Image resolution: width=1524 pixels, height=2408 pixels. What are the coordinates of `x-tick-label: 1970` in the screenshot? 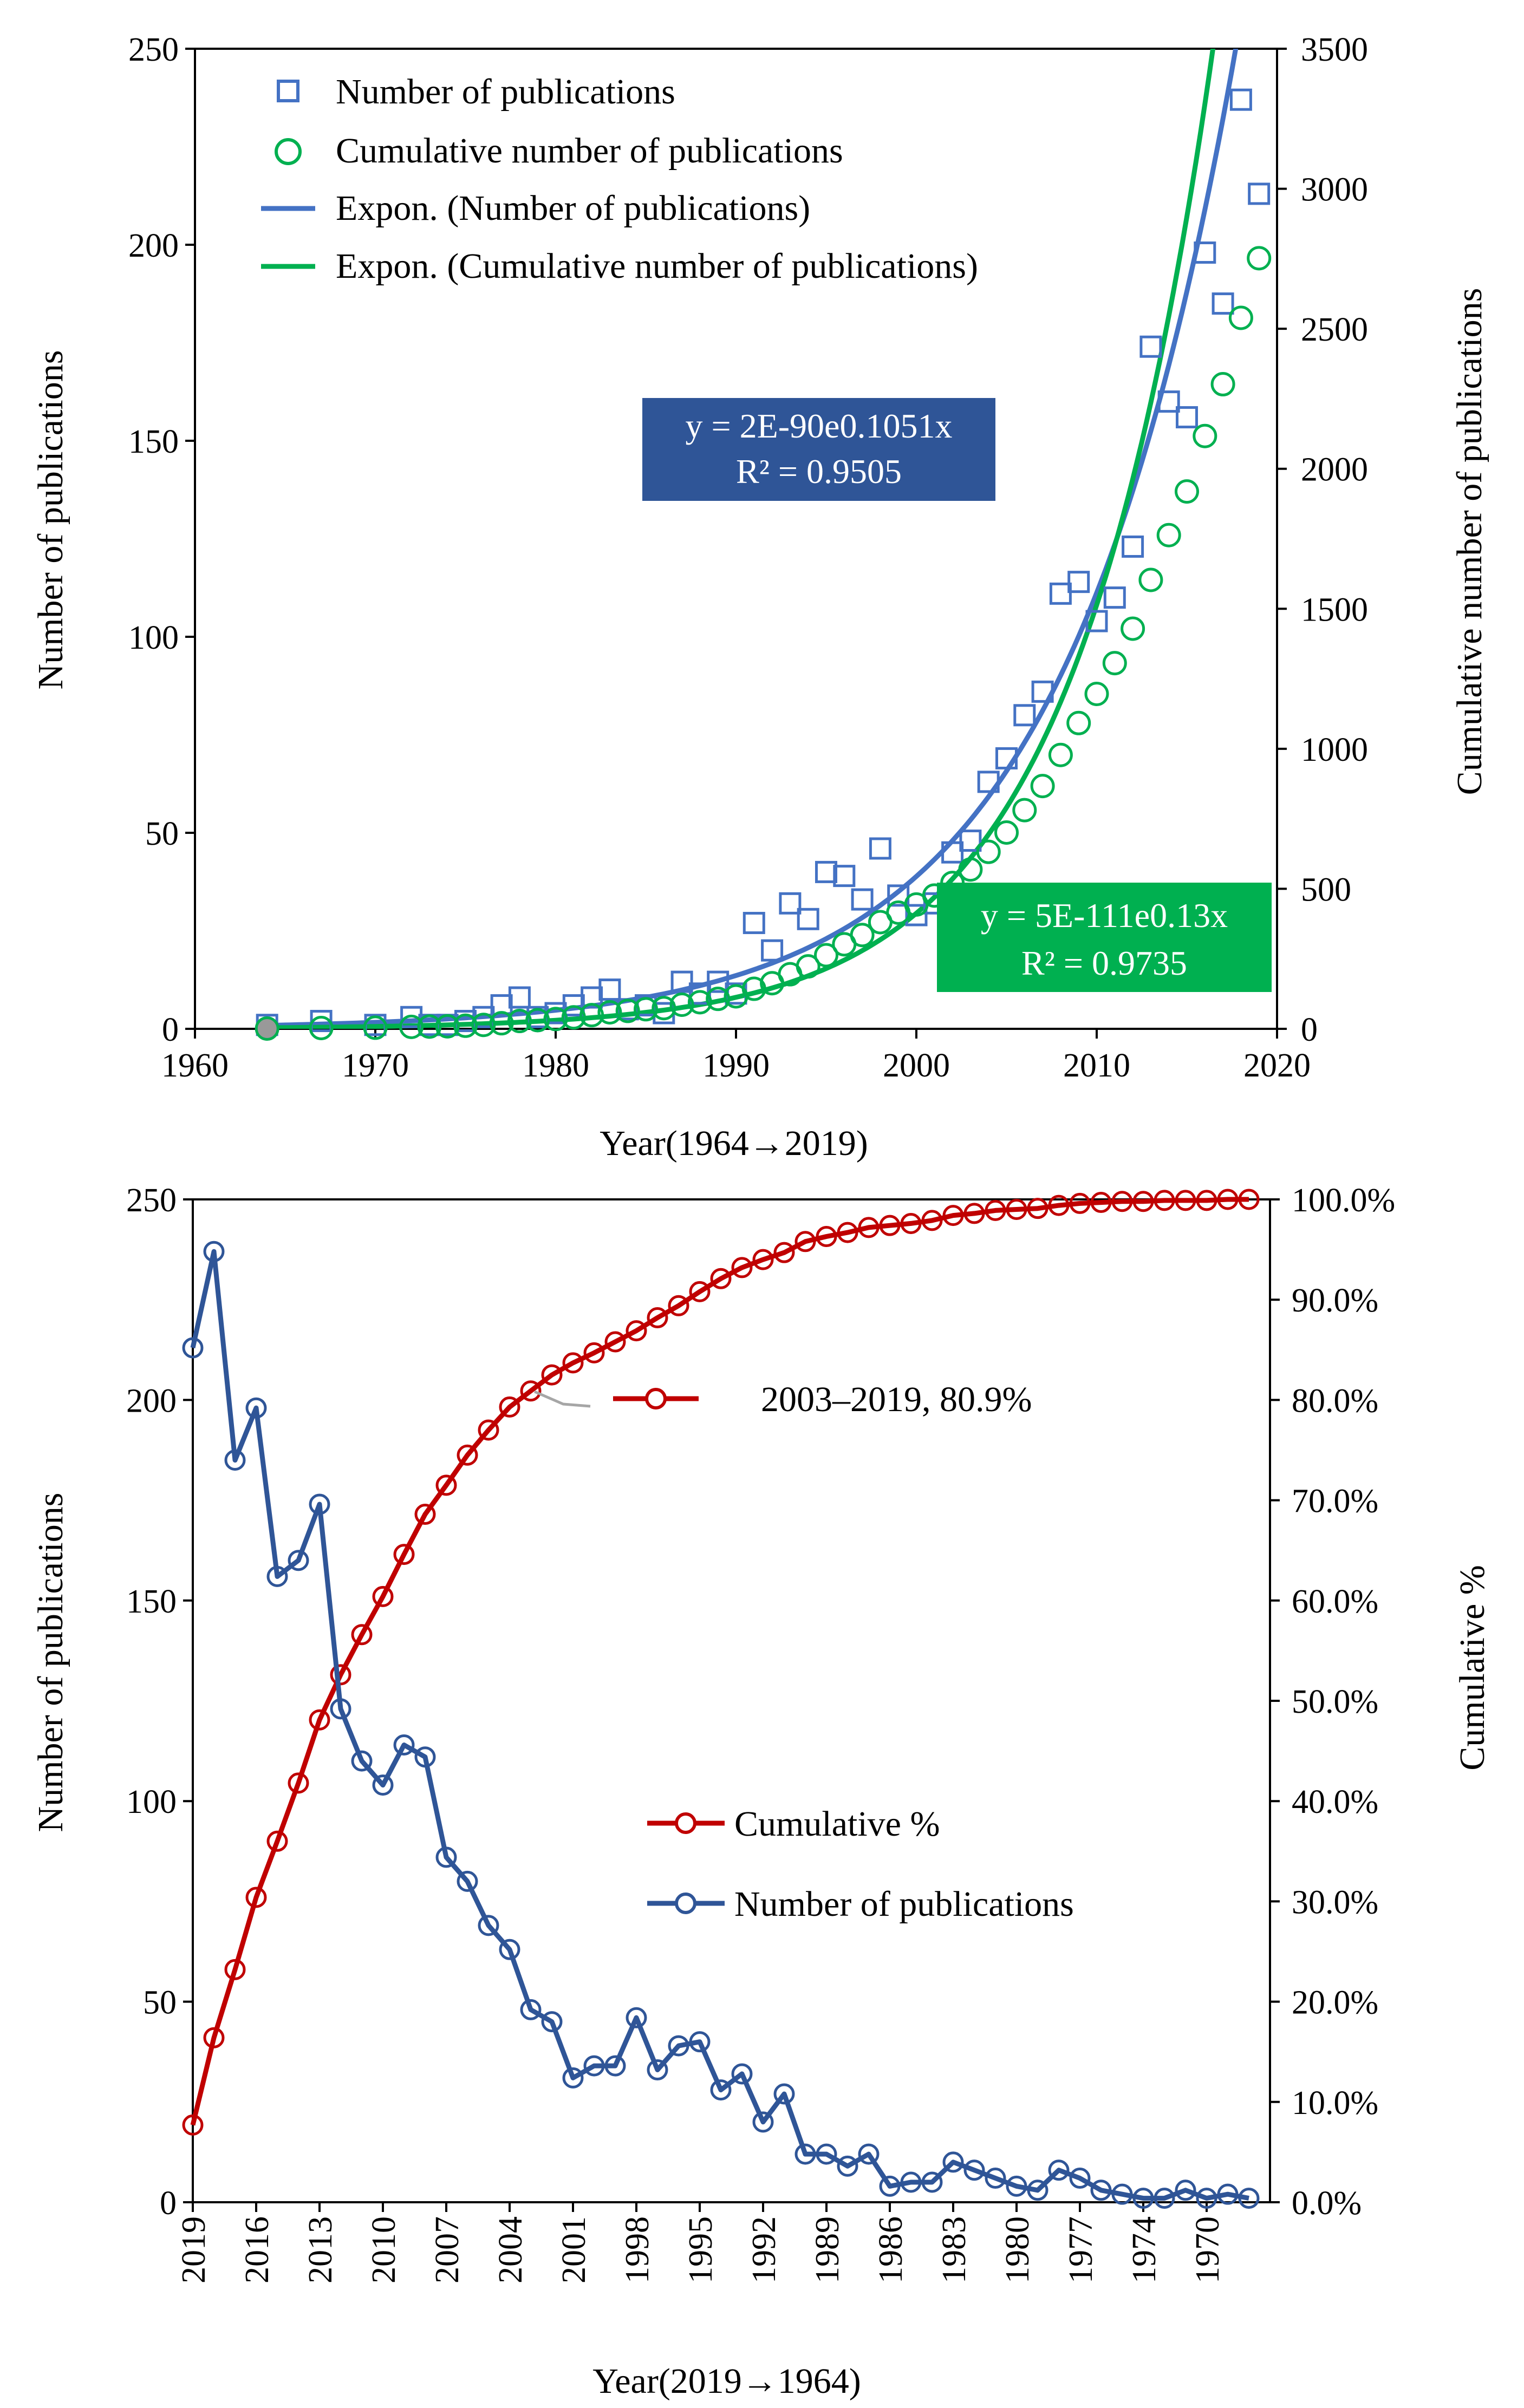 It's located at (375, 1065).